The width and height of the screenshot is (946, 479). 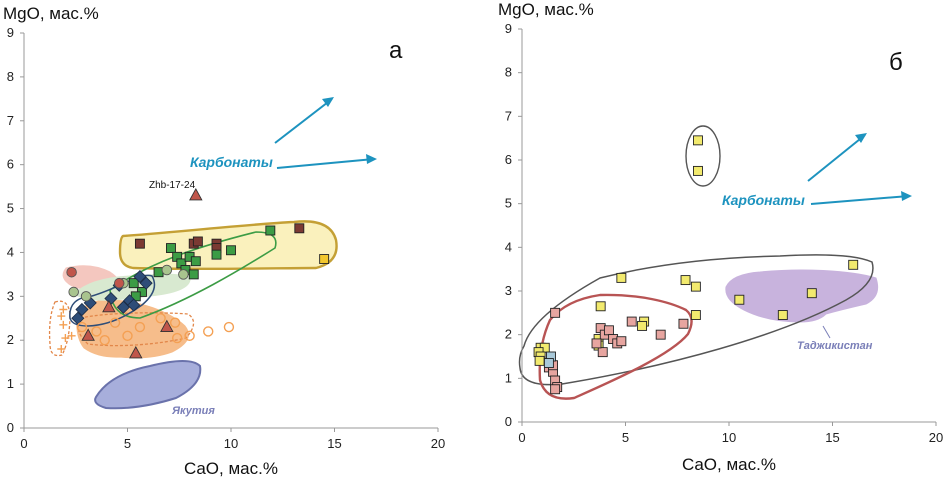 I want to click on panel-b-letter: б, so click(x=896, y=62).